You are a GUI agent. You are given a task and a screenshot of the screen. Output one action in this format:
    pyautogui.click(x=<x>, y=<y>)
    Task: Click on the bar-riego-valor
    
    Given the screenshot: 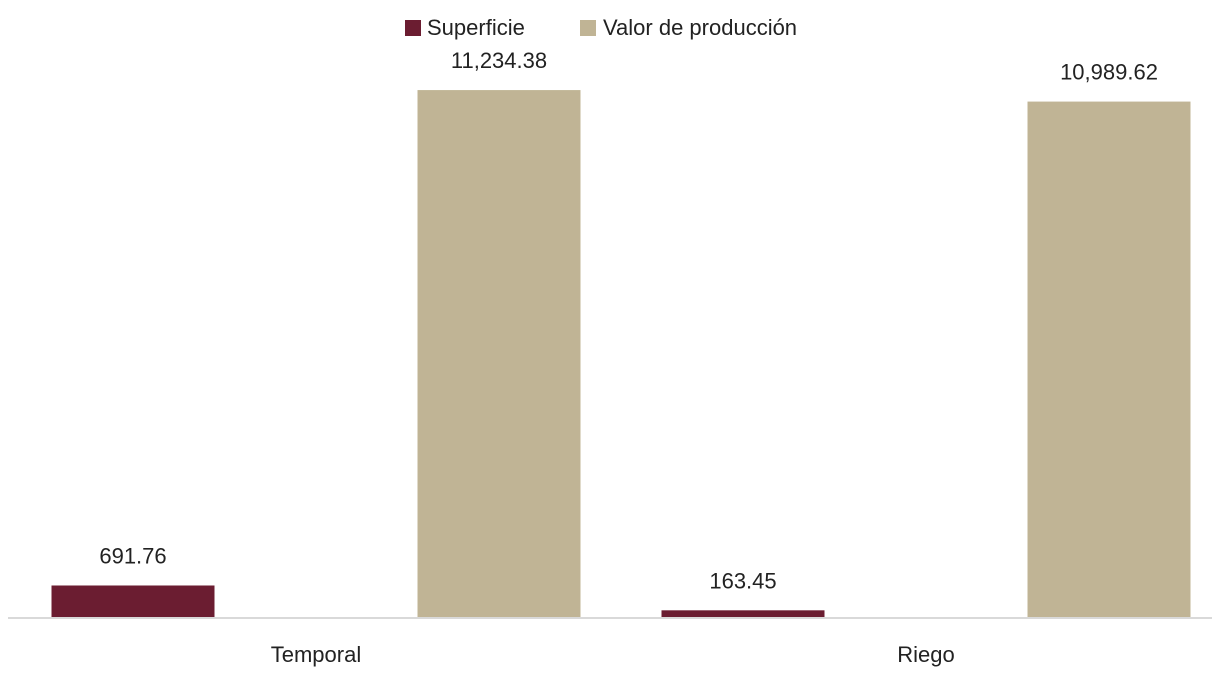 What is the action you would take?
    pyautogui.click(x=1109, y=359)
    